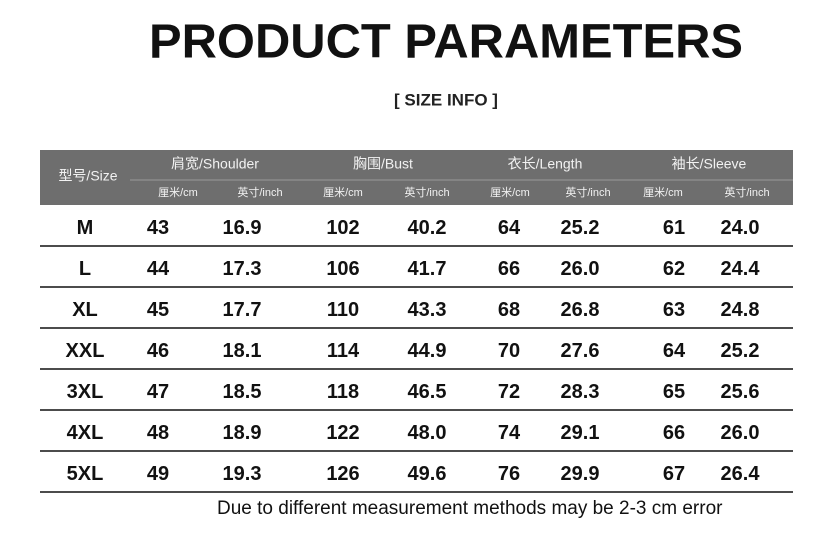  I want to click on cell: 24.0, so click(740, 228).